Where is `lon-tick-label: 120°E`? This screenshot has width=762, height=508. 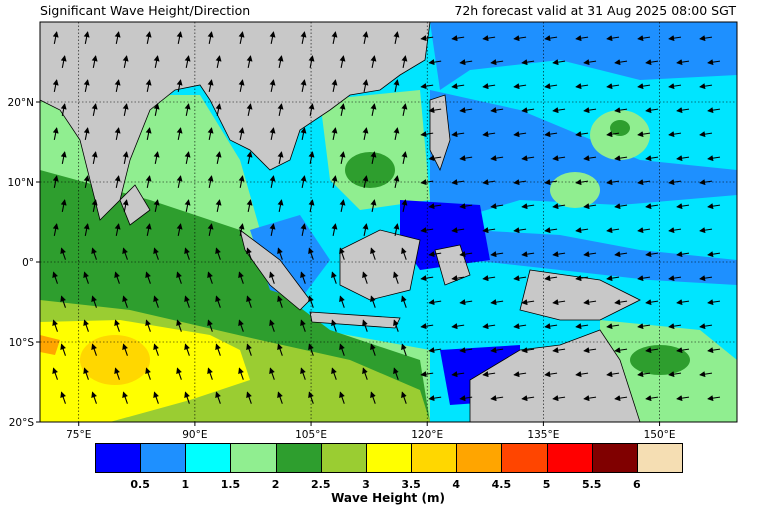
lon-tick-label: 120°E is located at coordinates (427, 435).